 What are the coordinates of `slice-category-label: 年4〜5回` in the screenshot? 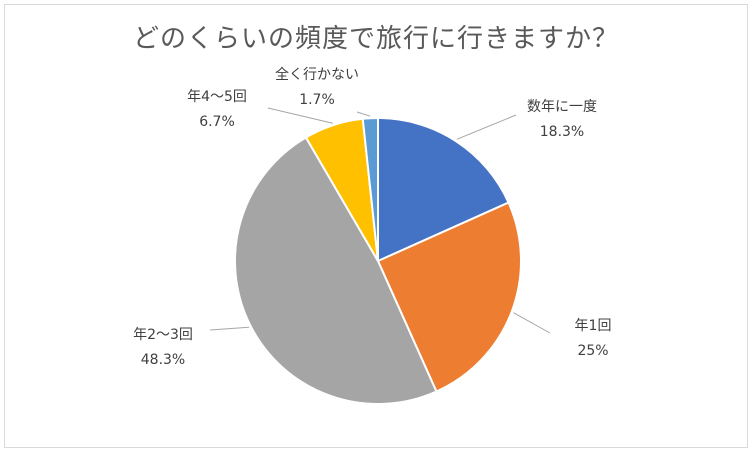 It's located at (217, 97).